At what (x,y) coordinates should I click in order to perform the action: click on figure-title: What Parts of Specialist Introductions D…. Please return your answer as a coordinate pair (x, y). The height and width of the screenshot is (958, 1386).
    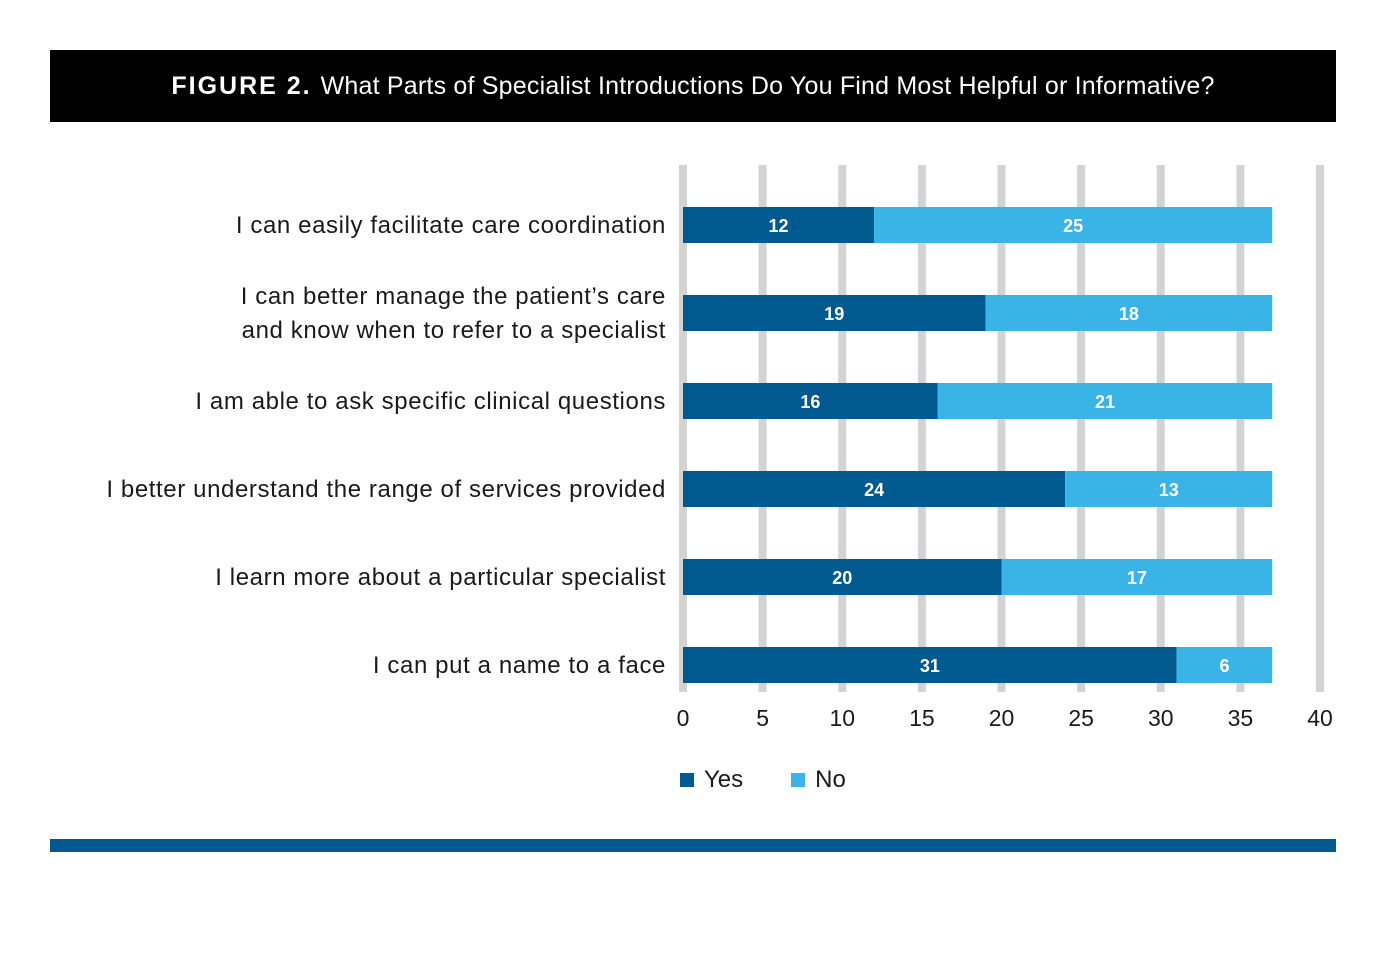
    Looking at the image, I should click on (767, 85).